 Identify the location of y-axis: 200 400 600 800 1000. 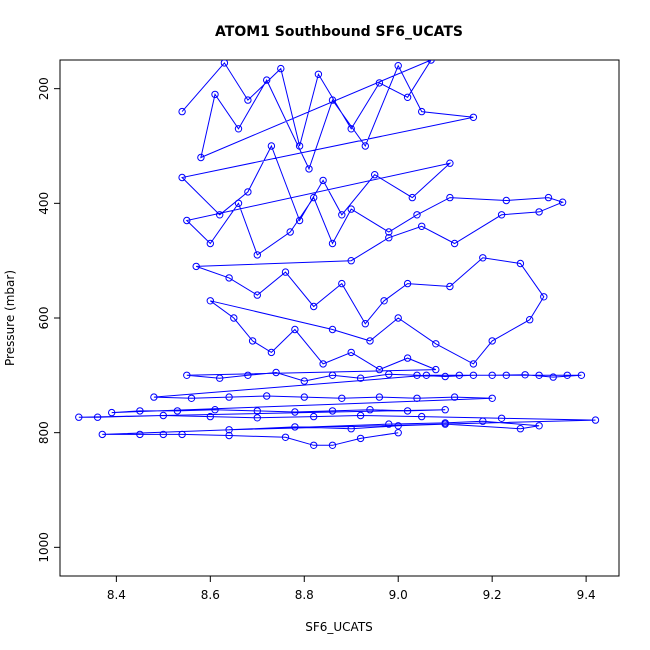
(48, 320).